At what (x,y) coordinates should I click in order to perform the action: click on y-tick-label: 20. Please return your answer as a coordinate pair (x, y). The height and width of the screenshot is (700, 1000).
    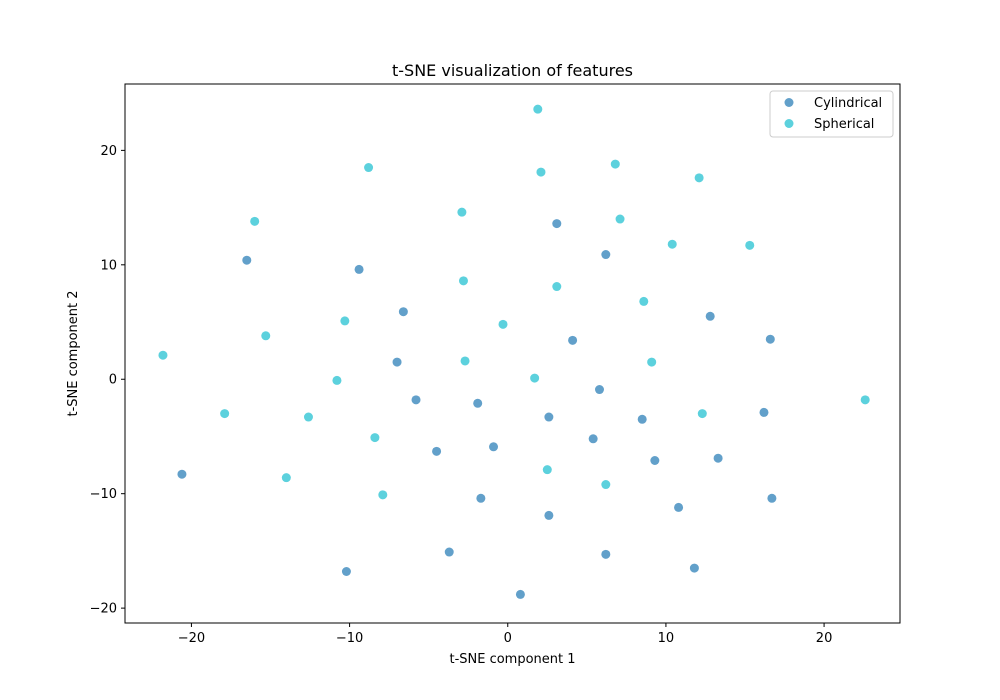
    Looking at the image, I should click on (108, 151).